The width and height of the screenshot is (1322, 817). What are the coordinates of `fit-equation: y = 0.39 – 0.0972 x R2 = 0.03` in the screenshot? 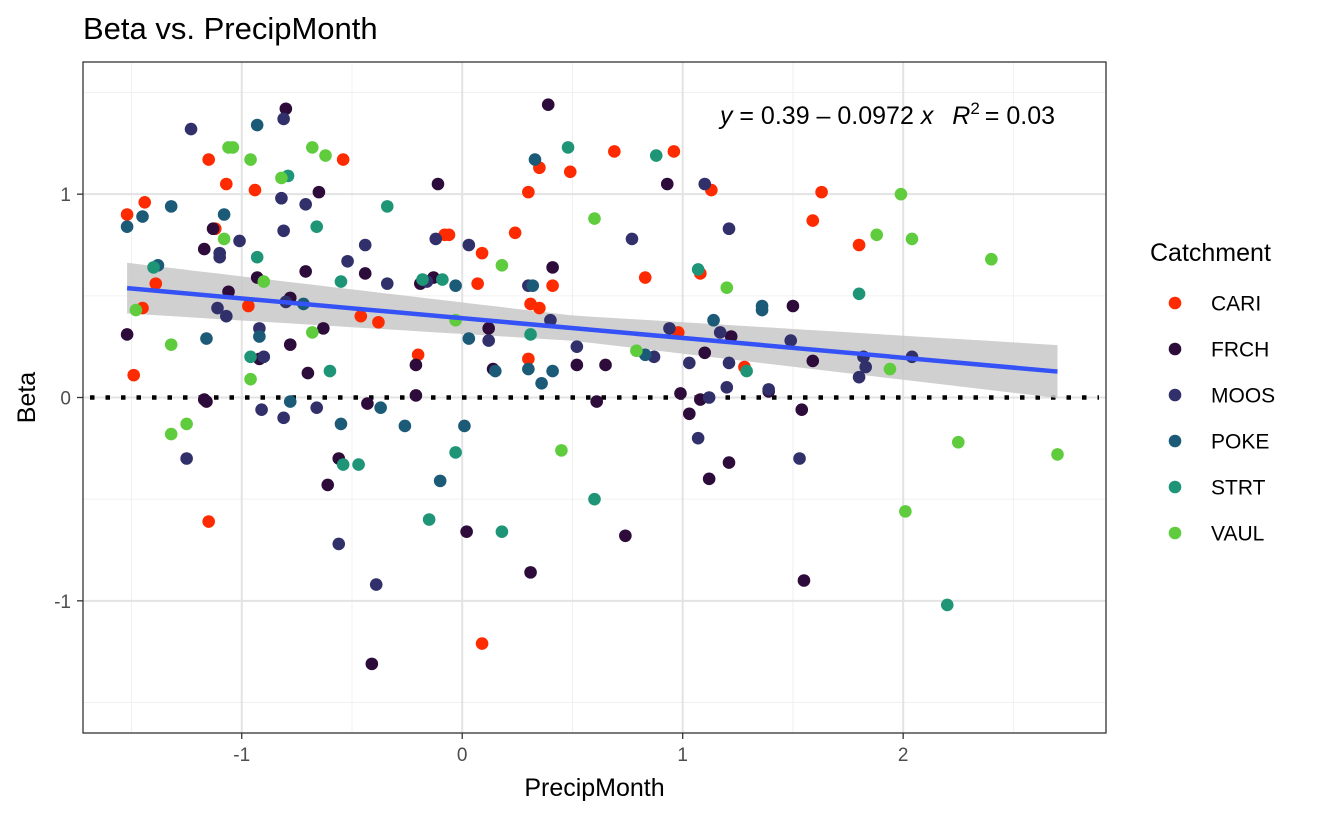 It's located at (886, 114).